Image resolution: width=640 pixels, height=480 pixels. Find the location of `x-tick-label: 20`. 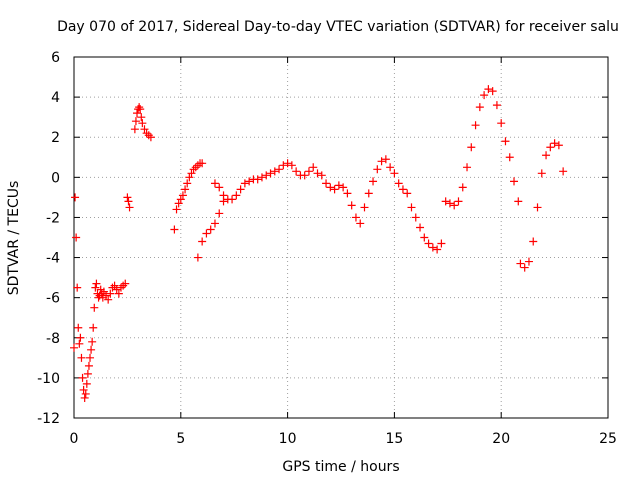

x-tick-label: 20 is located at coordinates (501, 439).